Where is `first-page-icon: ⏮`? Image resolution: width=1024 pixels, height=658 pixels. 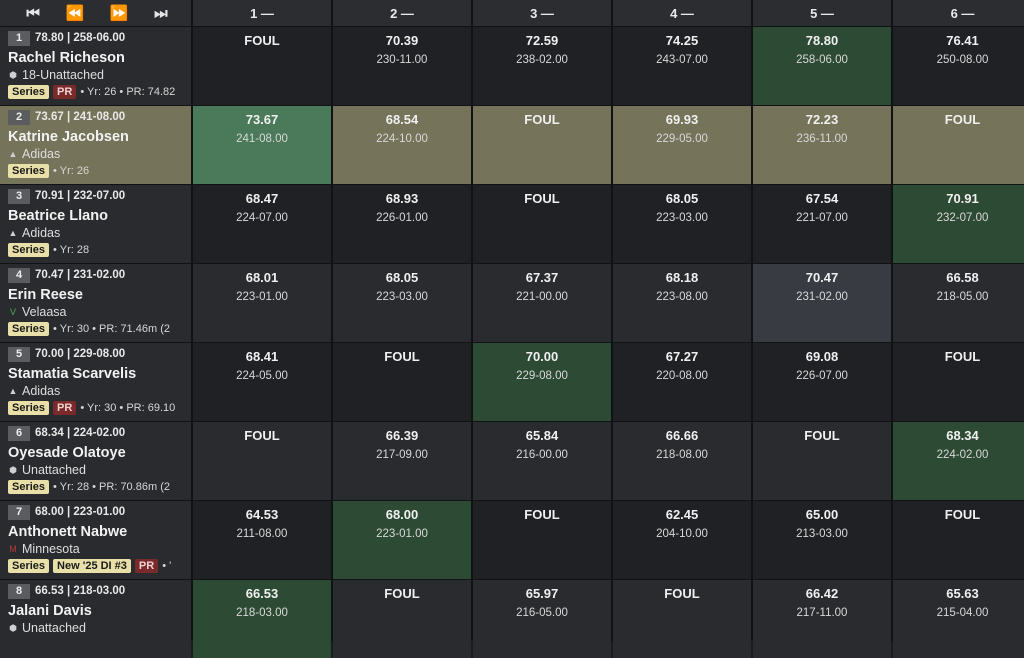 first-page-icon: ⏮ is located at coordinates (32, 13).